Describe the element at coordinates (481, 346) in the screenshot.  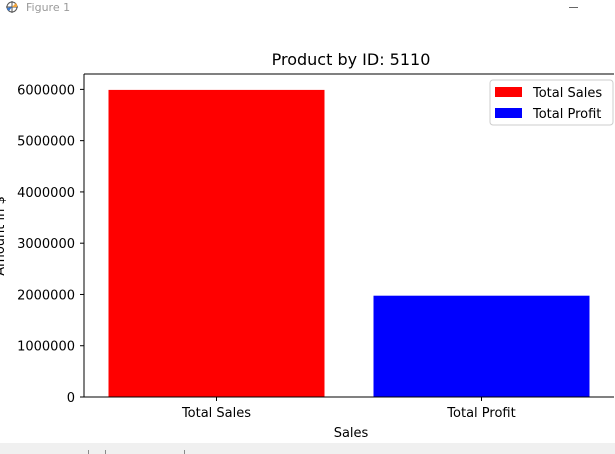
I see `bar-total-profit` at that location.